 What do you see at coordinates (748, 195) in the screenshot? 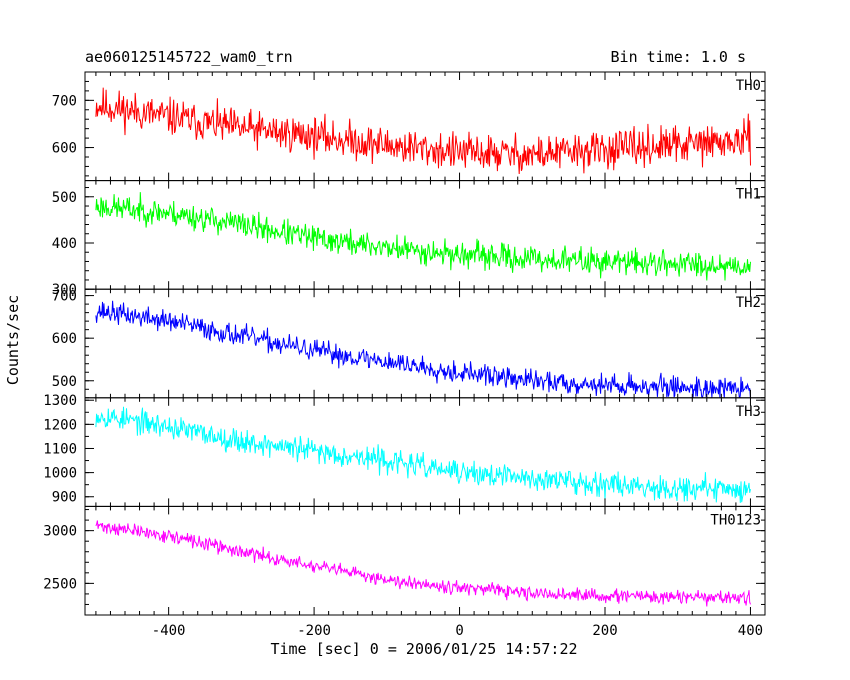
I see `series-label-th1: TH1` at bounding box center [748, 195].